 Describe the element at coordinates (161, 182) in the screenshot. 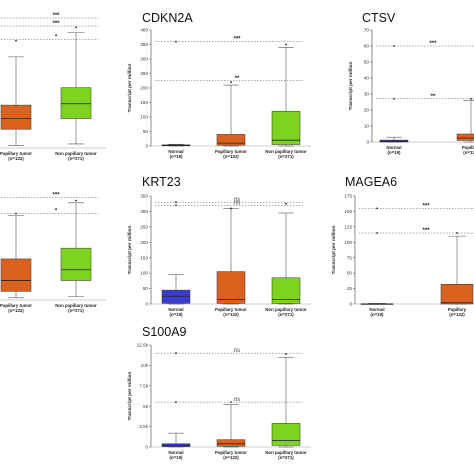

I see `chart-title: KRT23` at that location.